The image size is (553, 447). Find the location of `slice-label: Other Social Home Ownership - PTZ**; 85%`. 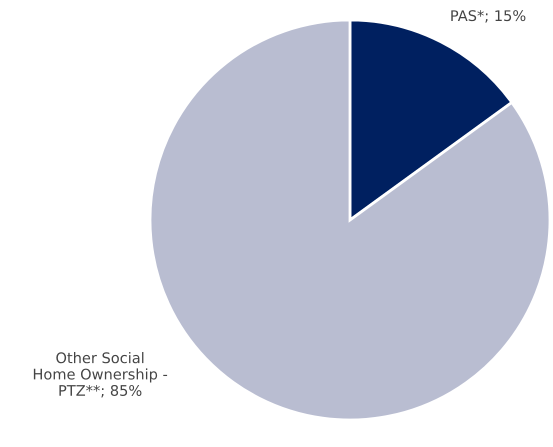

slice-label: Other Social Home Ownership - PTZ**; 85% is located at coordinates (101, 375).